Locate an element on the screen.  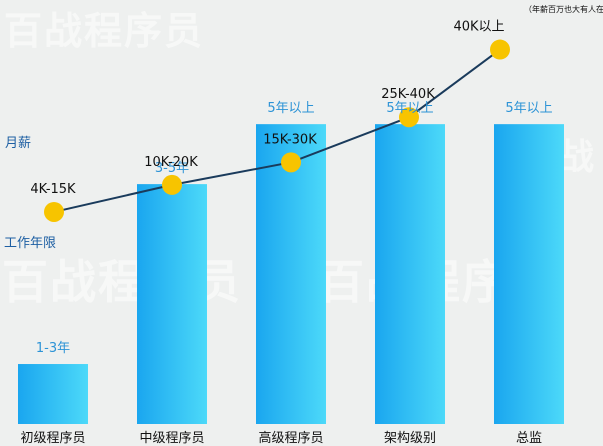
salary-label-1: 4K-15K is located at coordinates (53, 189).